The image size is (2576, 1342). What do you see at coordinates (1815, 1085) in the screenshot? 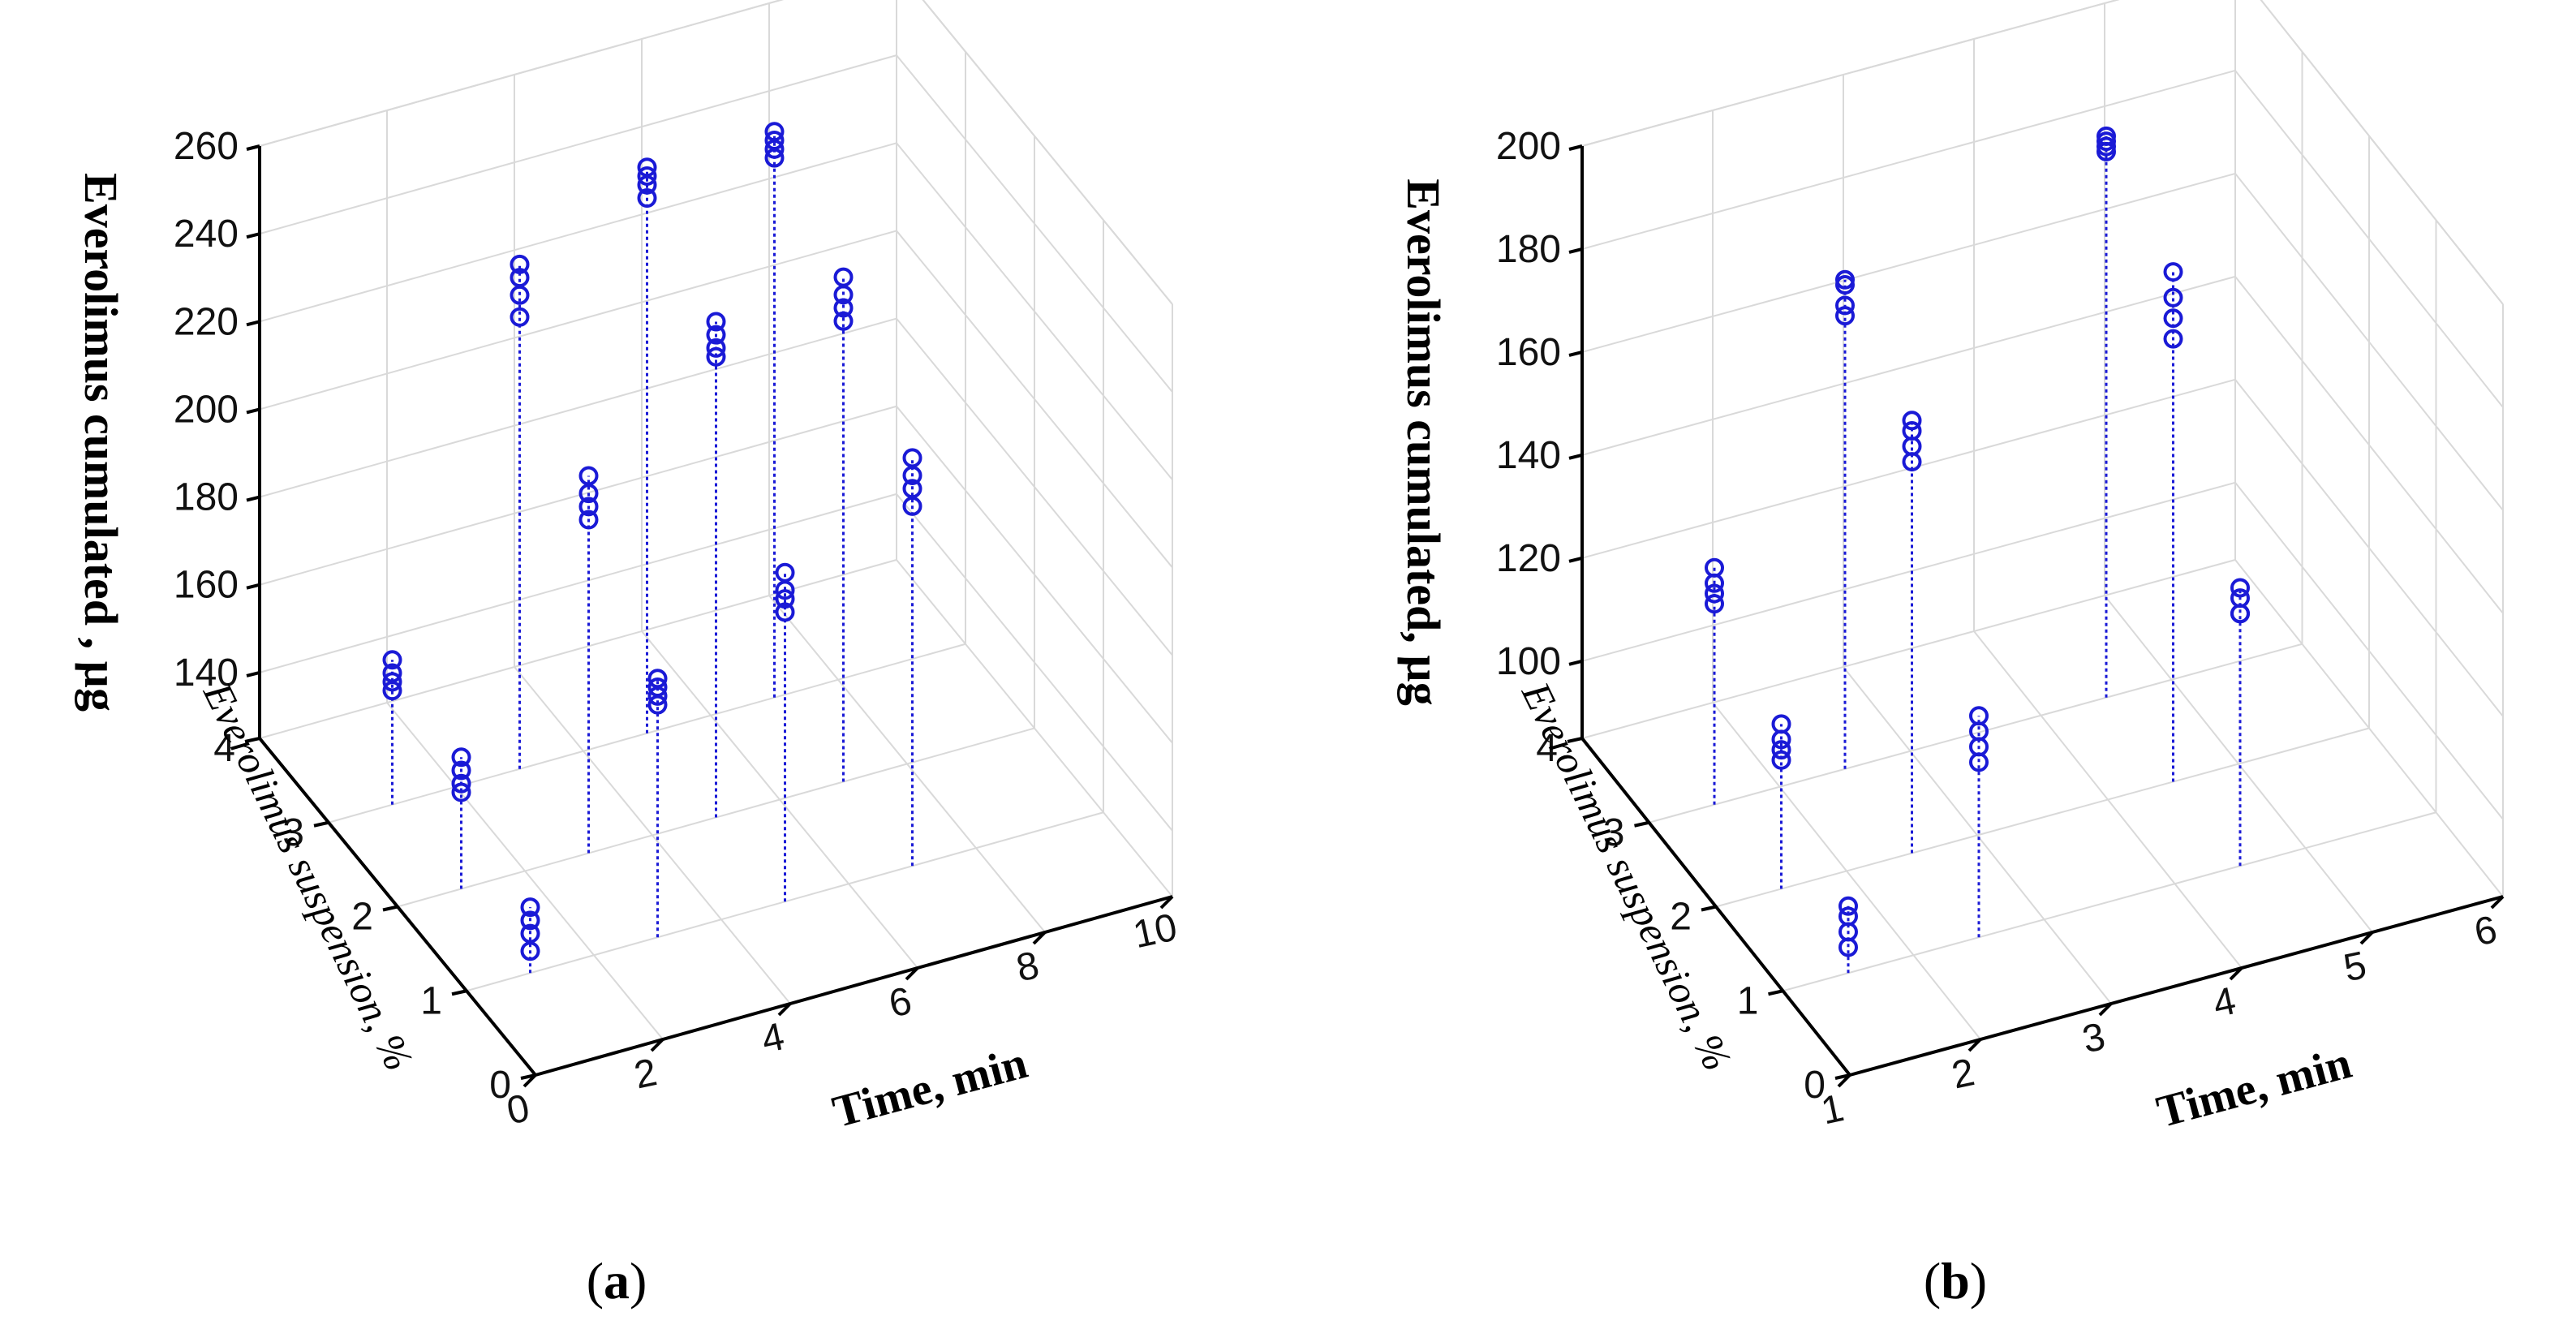
I see `y-tick-label: 0` at bounding box center [1815, 1085].